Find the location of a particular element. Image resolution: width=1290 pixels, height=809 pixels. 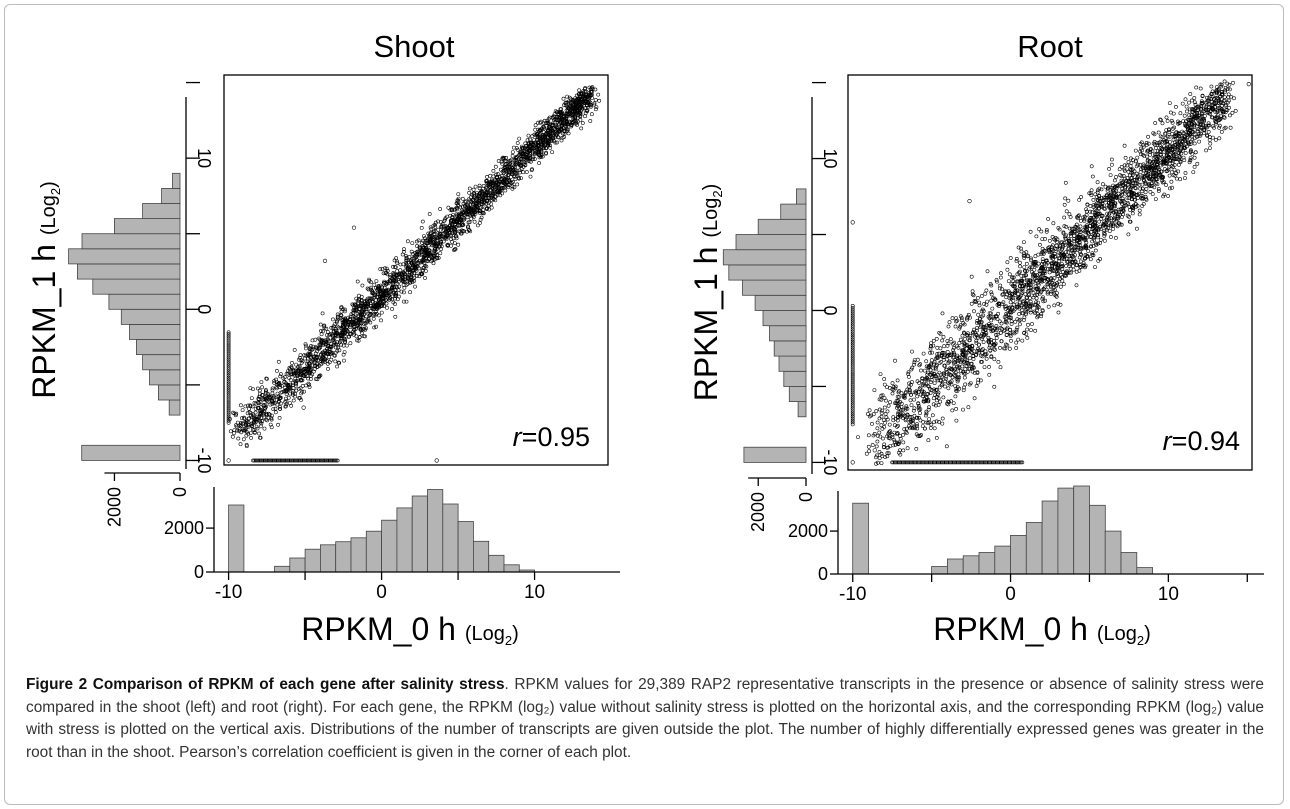

x-axis is located at coordinates (417, 575).